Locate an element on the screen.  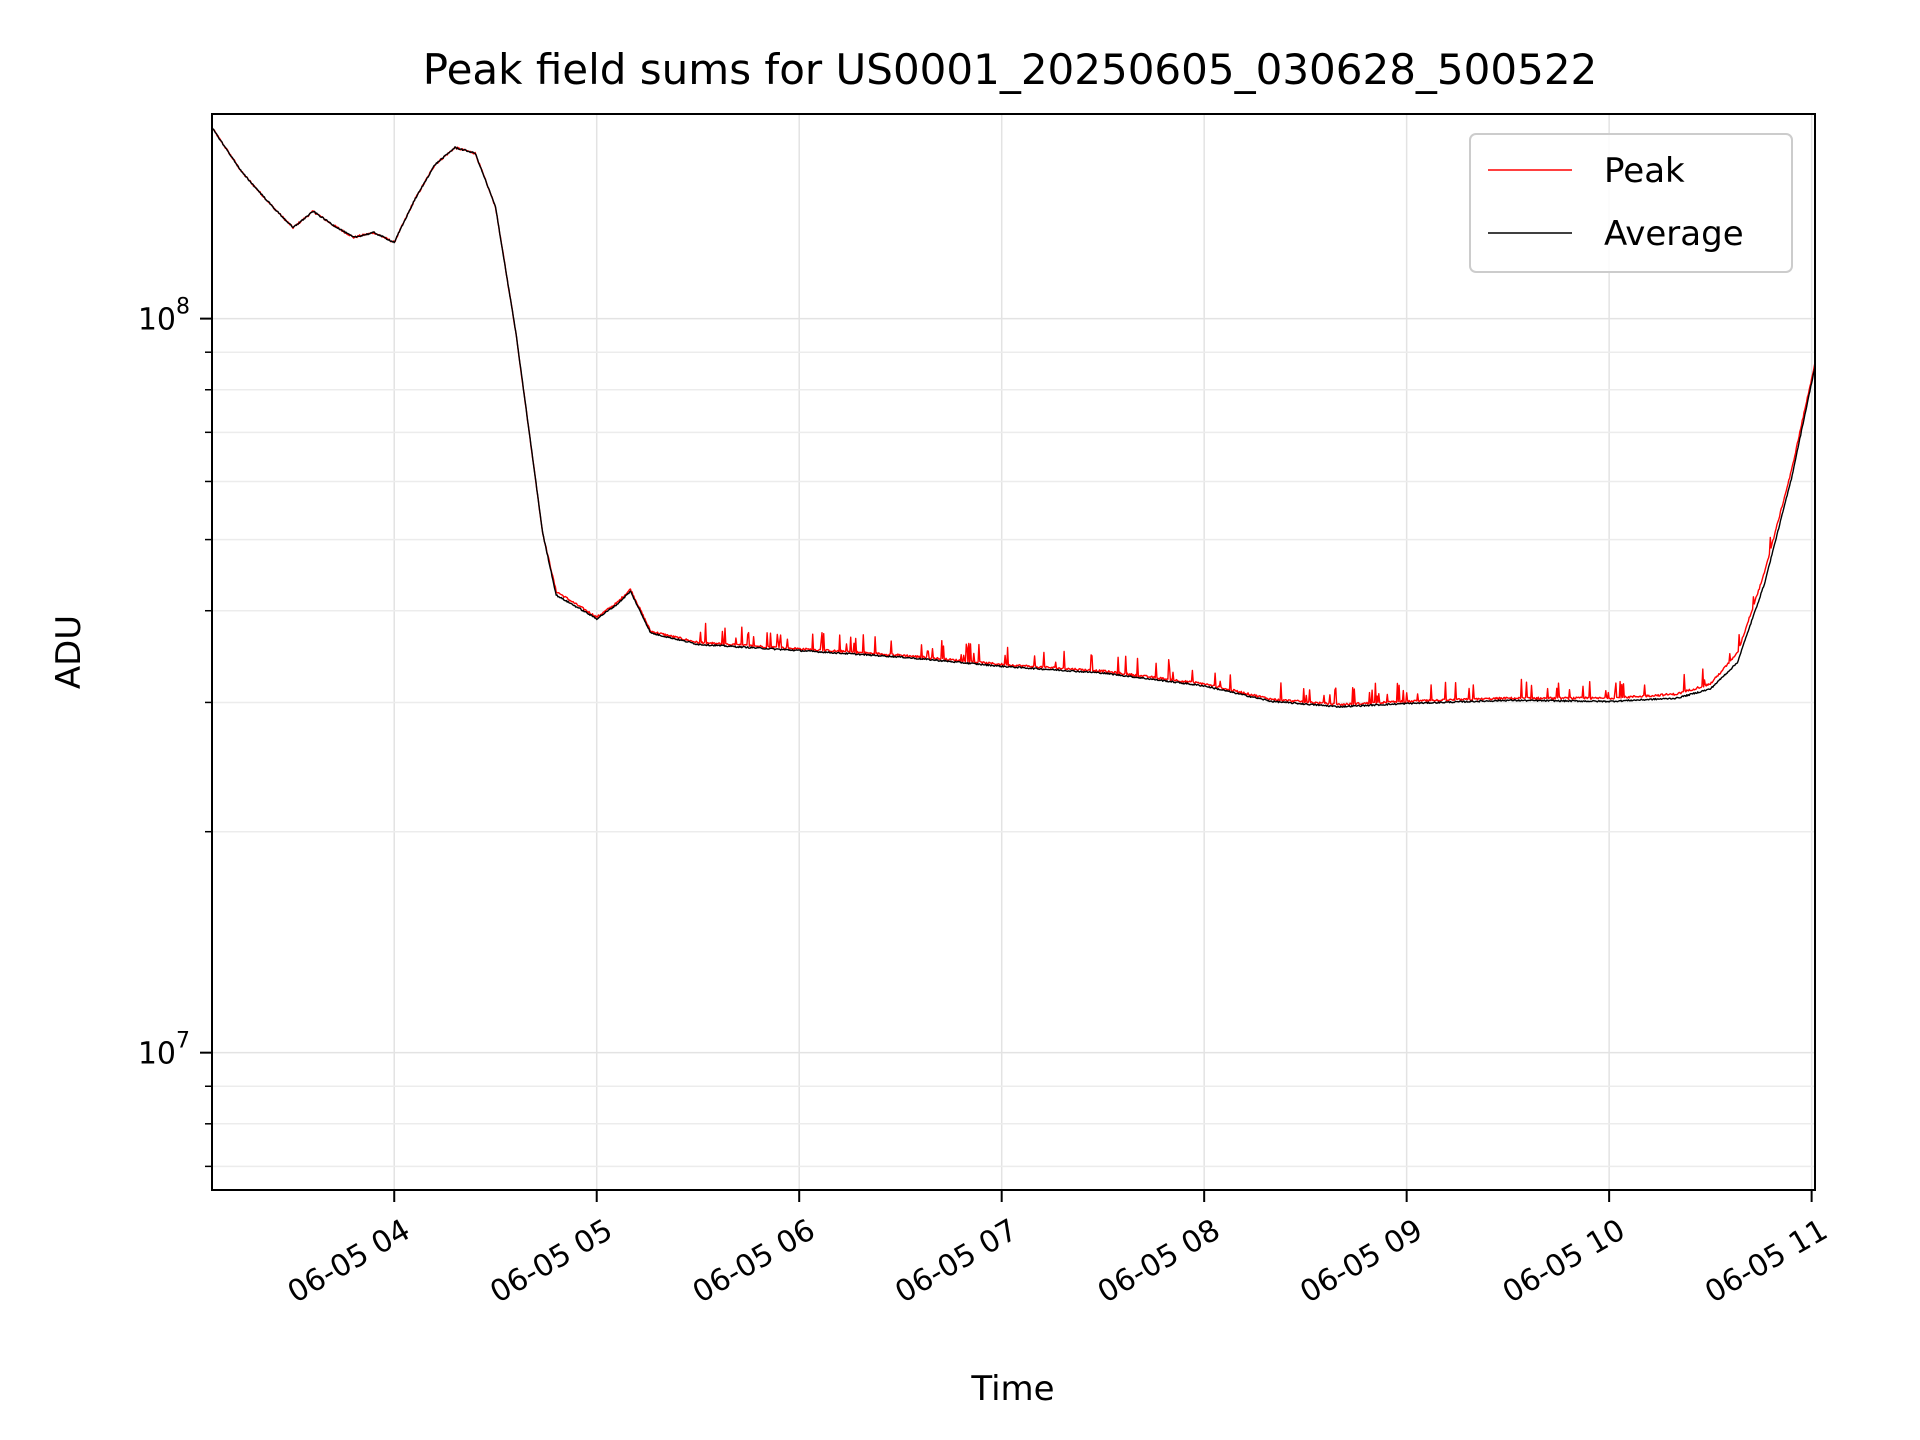
y-tick-label: 10⁸ is located at coordinates (164, 316).